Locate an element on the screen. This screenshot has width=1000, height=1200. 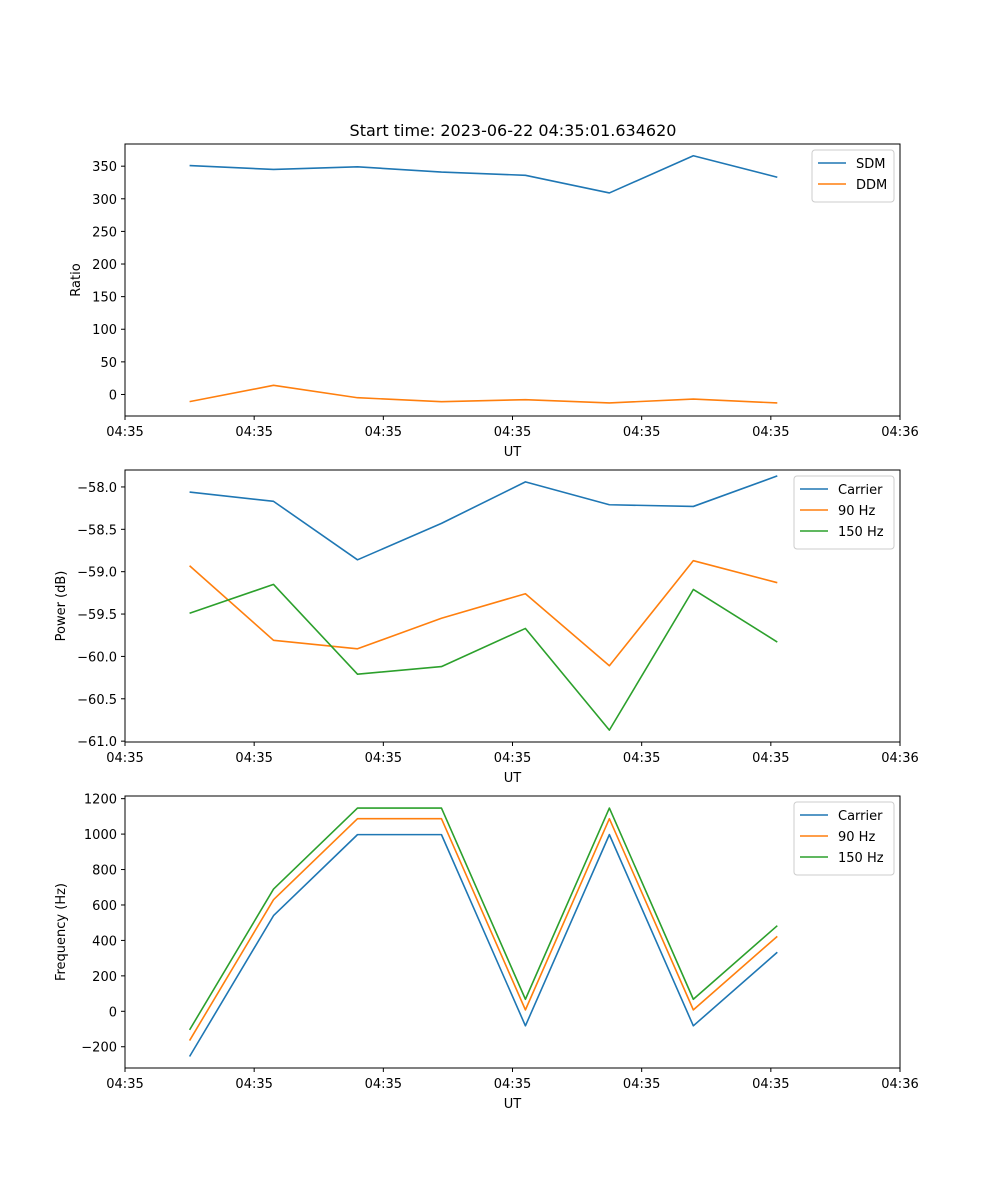
series-line-ddm is located at coordinates (483, 394).